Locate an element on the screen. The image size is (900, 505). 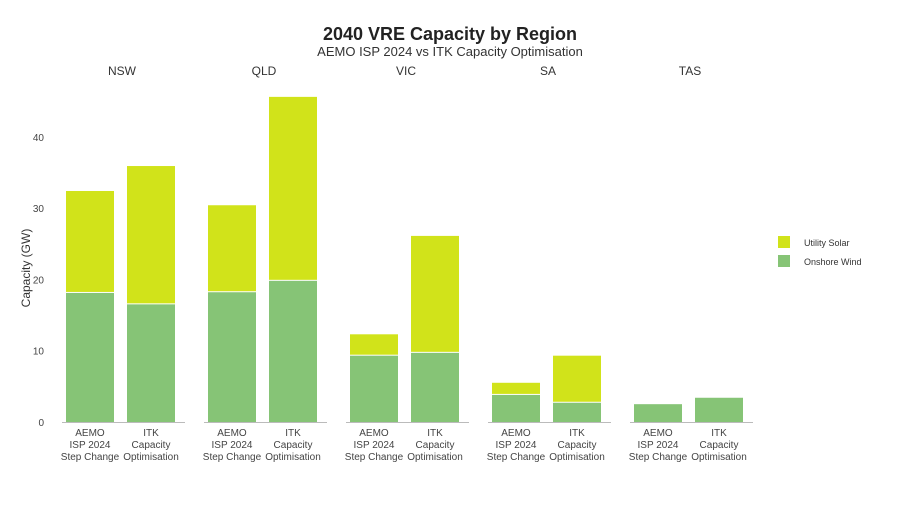
y-tick-label: 30 is located at coordinates (39, 209).